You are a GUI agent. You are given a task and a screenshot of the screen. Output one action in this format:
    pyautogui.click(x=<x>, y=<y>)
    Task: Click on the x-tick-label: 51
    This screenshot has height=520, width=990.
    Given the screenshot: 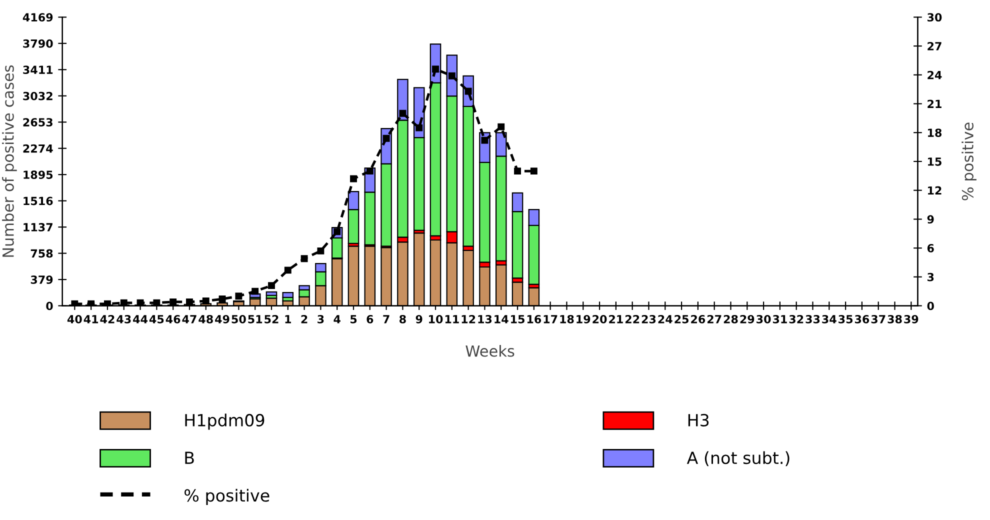 What is the action you would take?
    pyautogui.click(x=255, y=319)
    